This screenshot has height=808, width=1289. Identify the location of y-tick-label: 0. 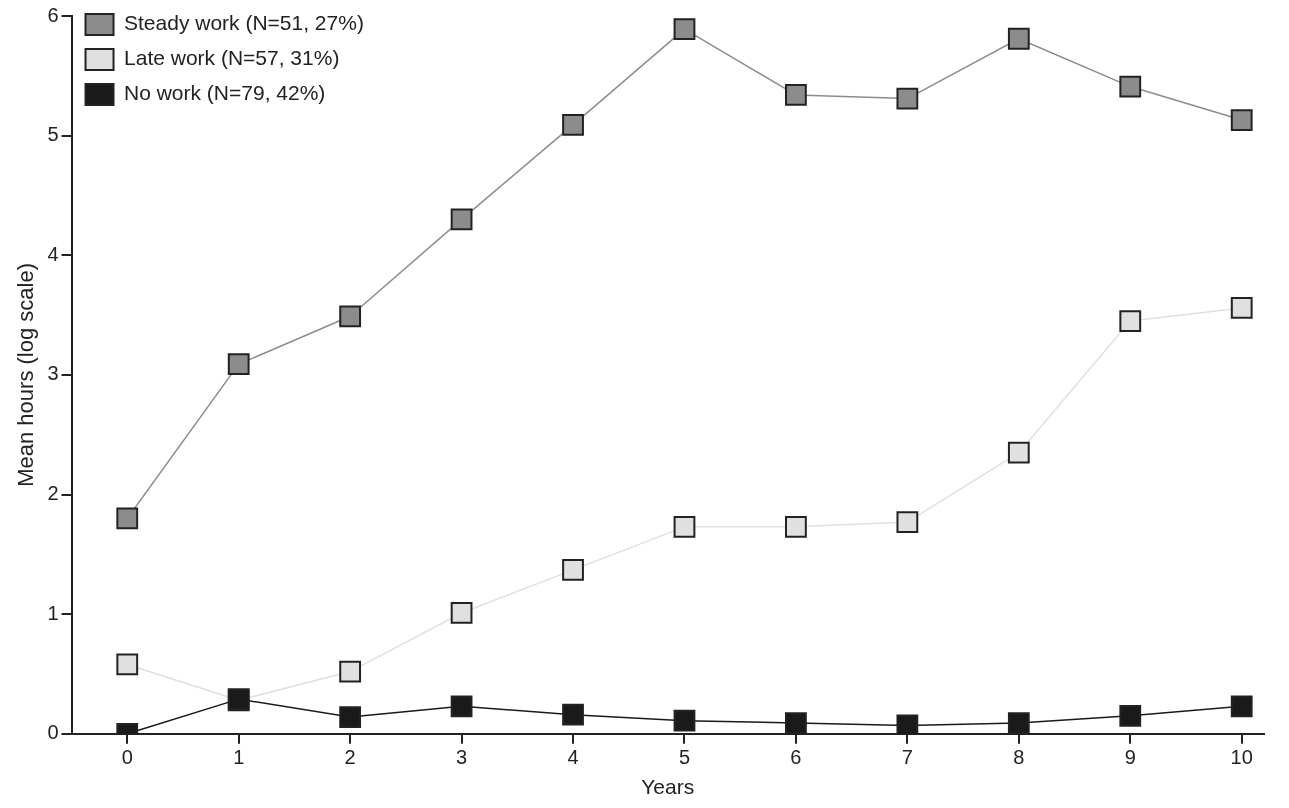
(53, 732).